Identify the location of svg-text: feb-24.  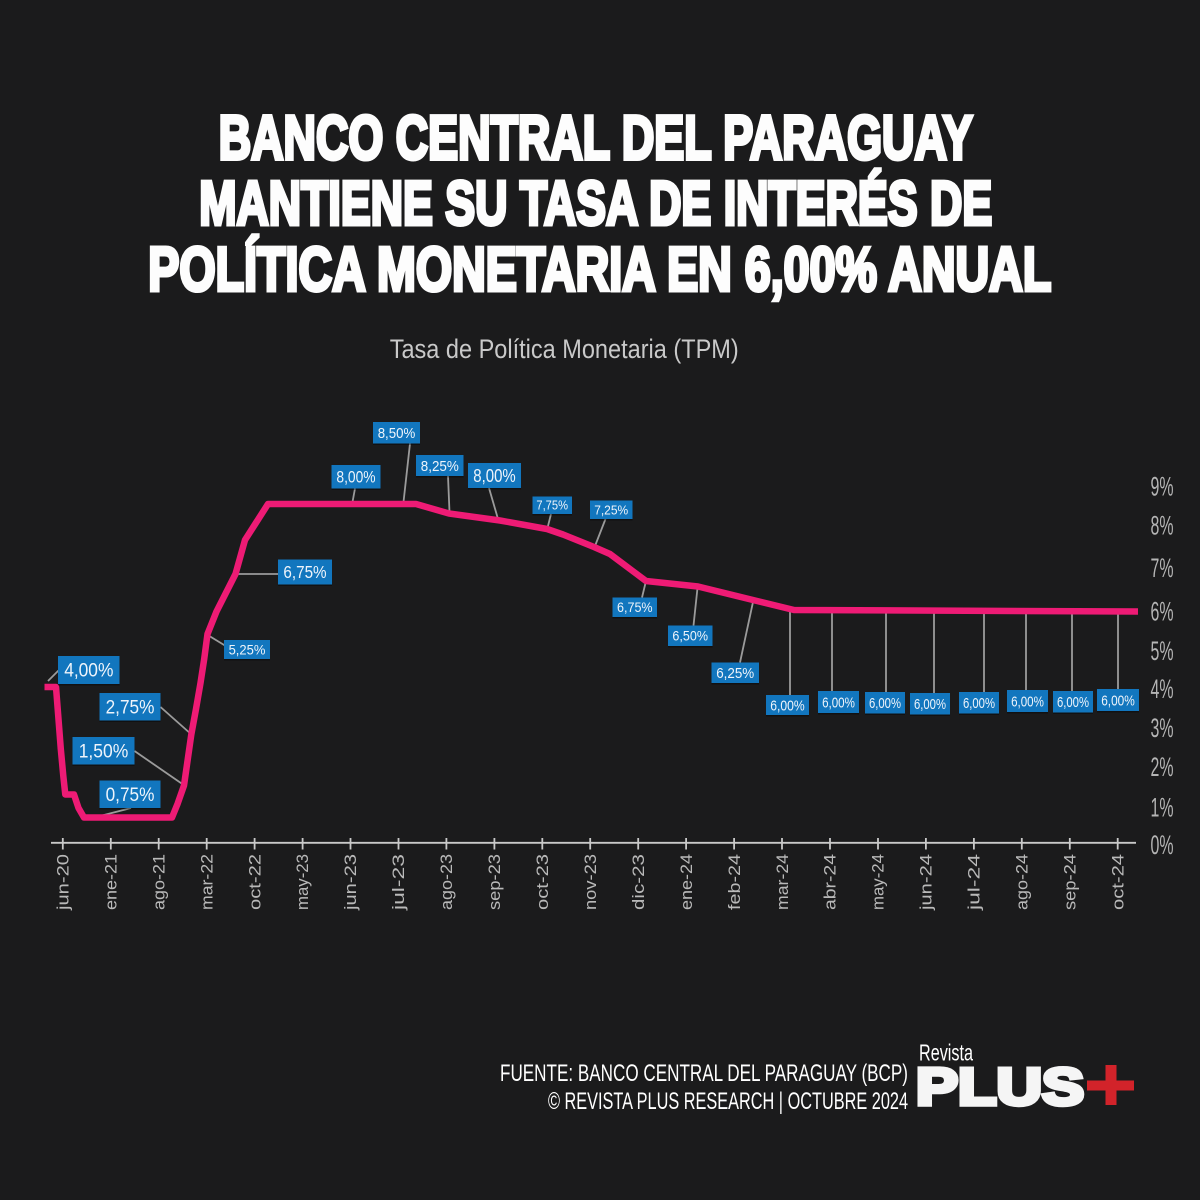
(735, 882).